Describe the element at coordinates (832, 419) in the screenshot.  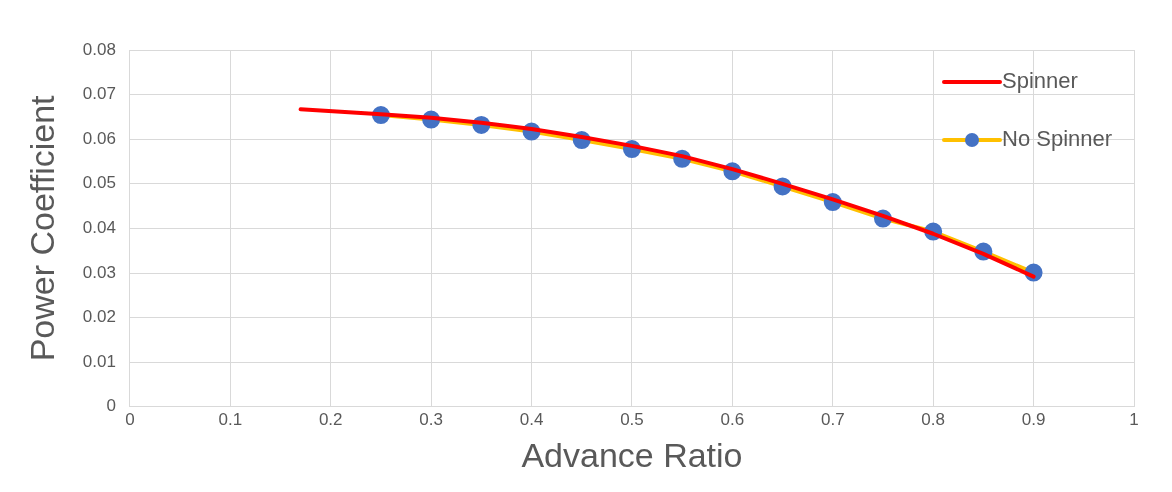
I see `x-tick-label: 0.7` at that location.